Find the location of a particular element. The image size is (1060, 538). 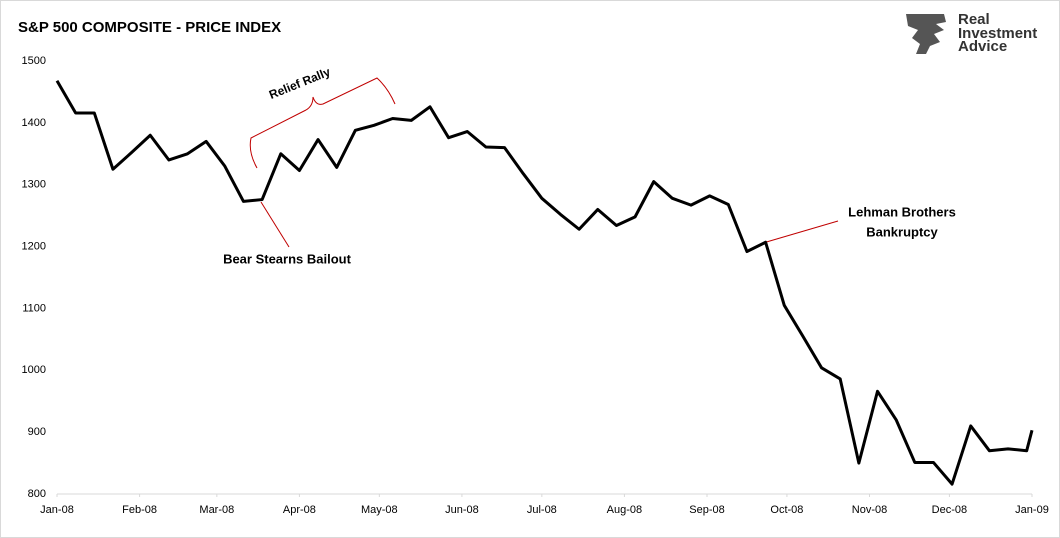

x-tick-label: Nov-08 is located at coordinates (869, 510).